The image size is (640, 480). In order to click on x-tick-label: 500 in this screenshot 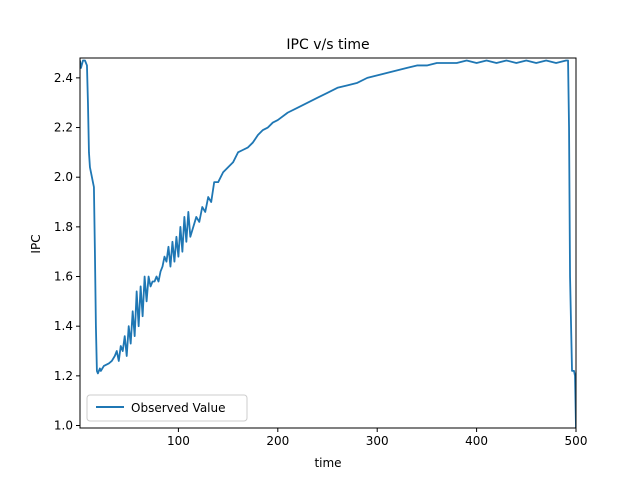, I will do `click(576, 441)`.